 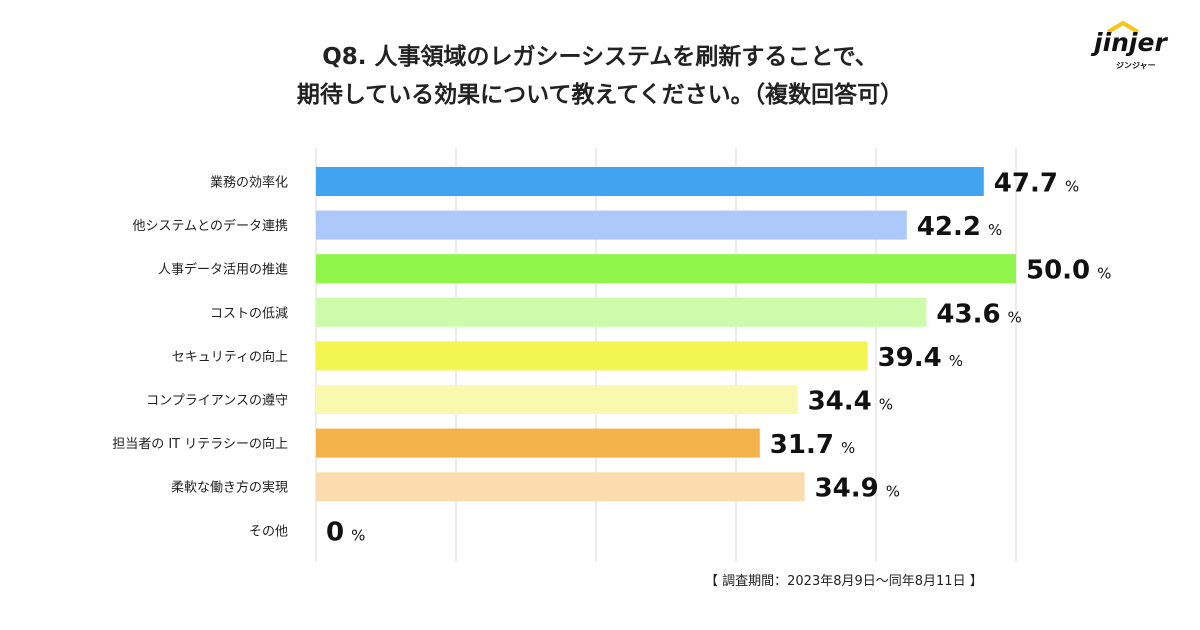 I want to click on category-label: コンプライアンスの遵守, so click(x=217, y=401).